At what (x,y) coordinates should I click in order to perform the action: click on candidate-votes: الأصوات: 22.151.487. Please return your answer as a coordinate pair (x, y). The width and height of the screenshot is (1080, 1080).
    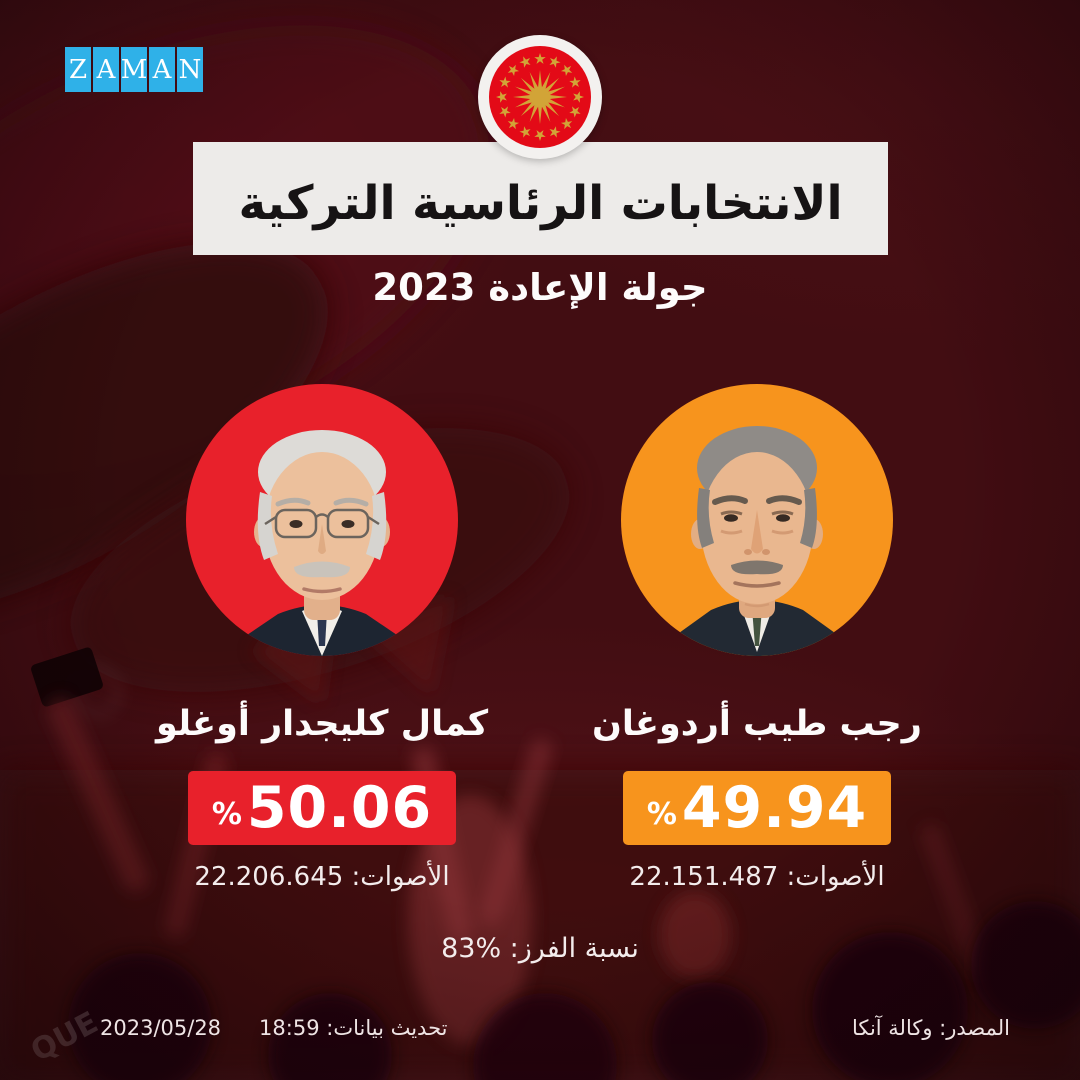
    Looking at the image, I should click on (757, 877).